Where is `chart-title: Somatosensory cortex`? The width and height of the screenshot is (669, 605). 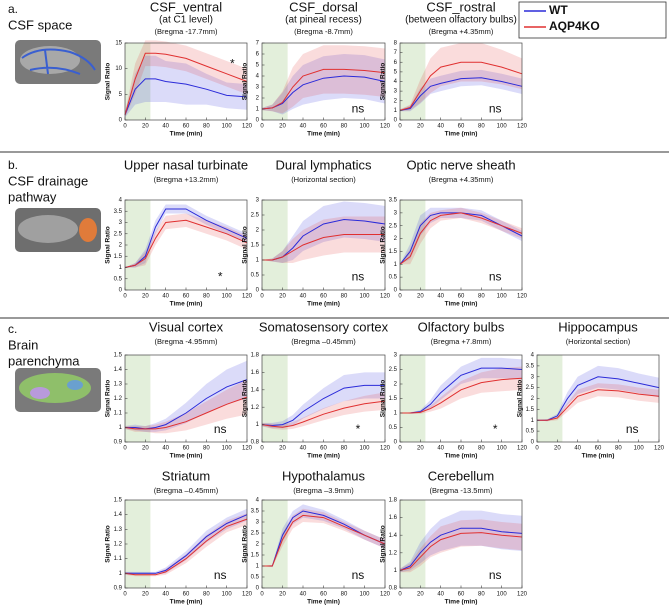 chart-title: Somatosensory cortex is located at coordinates (324, 326).